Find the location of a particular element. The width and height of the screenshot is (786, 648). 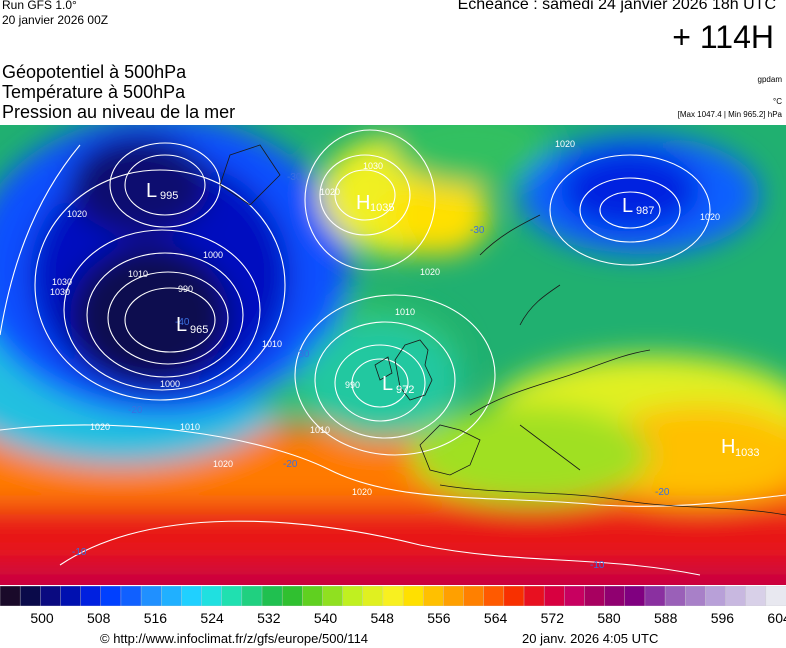

scale-tick-label: 540 is located at coordinates (325, 618).